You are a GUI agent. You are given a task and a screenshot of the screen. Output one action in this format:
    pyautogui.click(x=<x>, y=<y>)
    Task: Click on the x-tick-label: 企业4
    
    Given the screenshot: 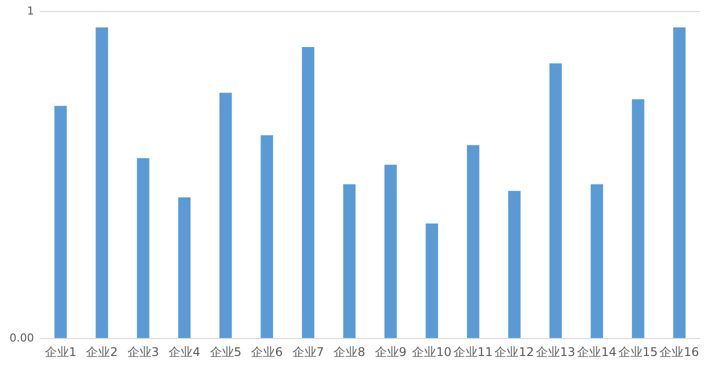 What is the action you would take?
    pyautogui.click(x=184, y=352)
    